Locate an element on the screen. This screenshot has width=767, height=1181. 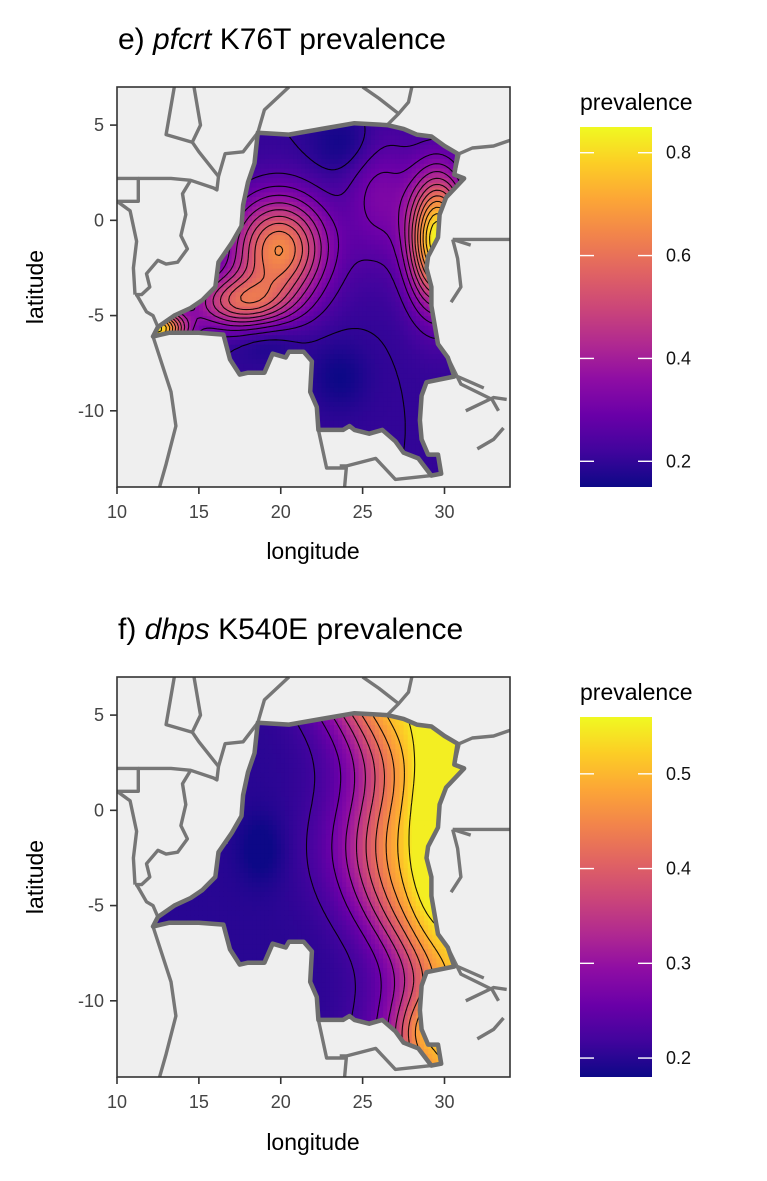
colorbar-tick-label: 0.6 is located at coordinates (678, 256).